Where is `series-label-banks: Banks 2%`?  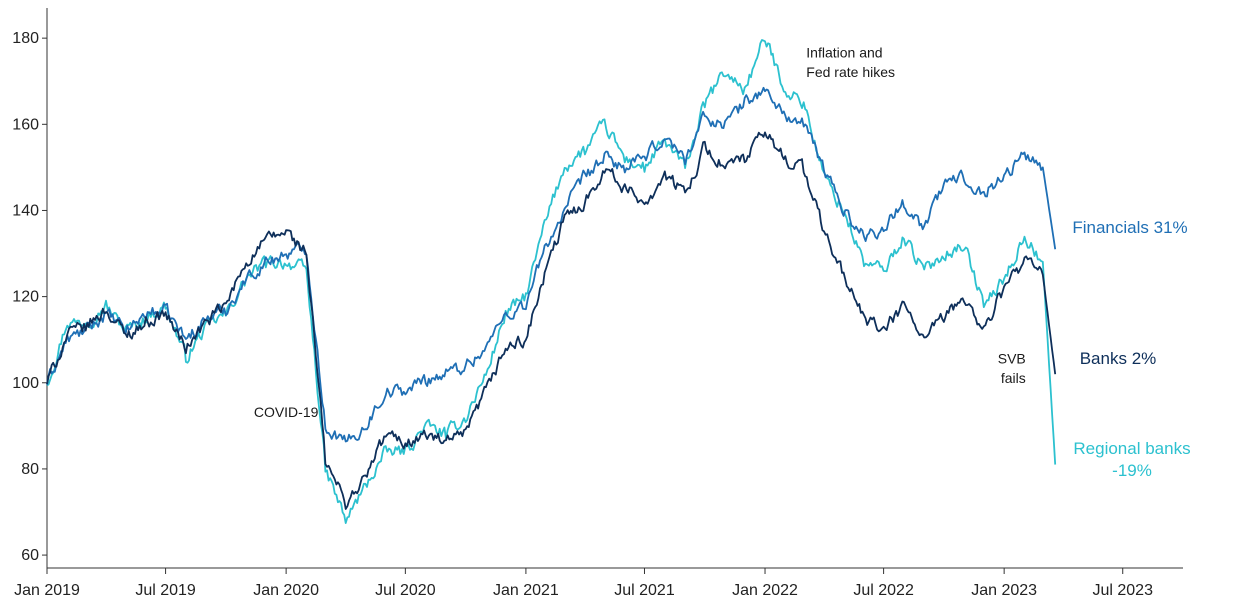 series-label-banks: Banks 2% is located at coordinates (1118, 358).